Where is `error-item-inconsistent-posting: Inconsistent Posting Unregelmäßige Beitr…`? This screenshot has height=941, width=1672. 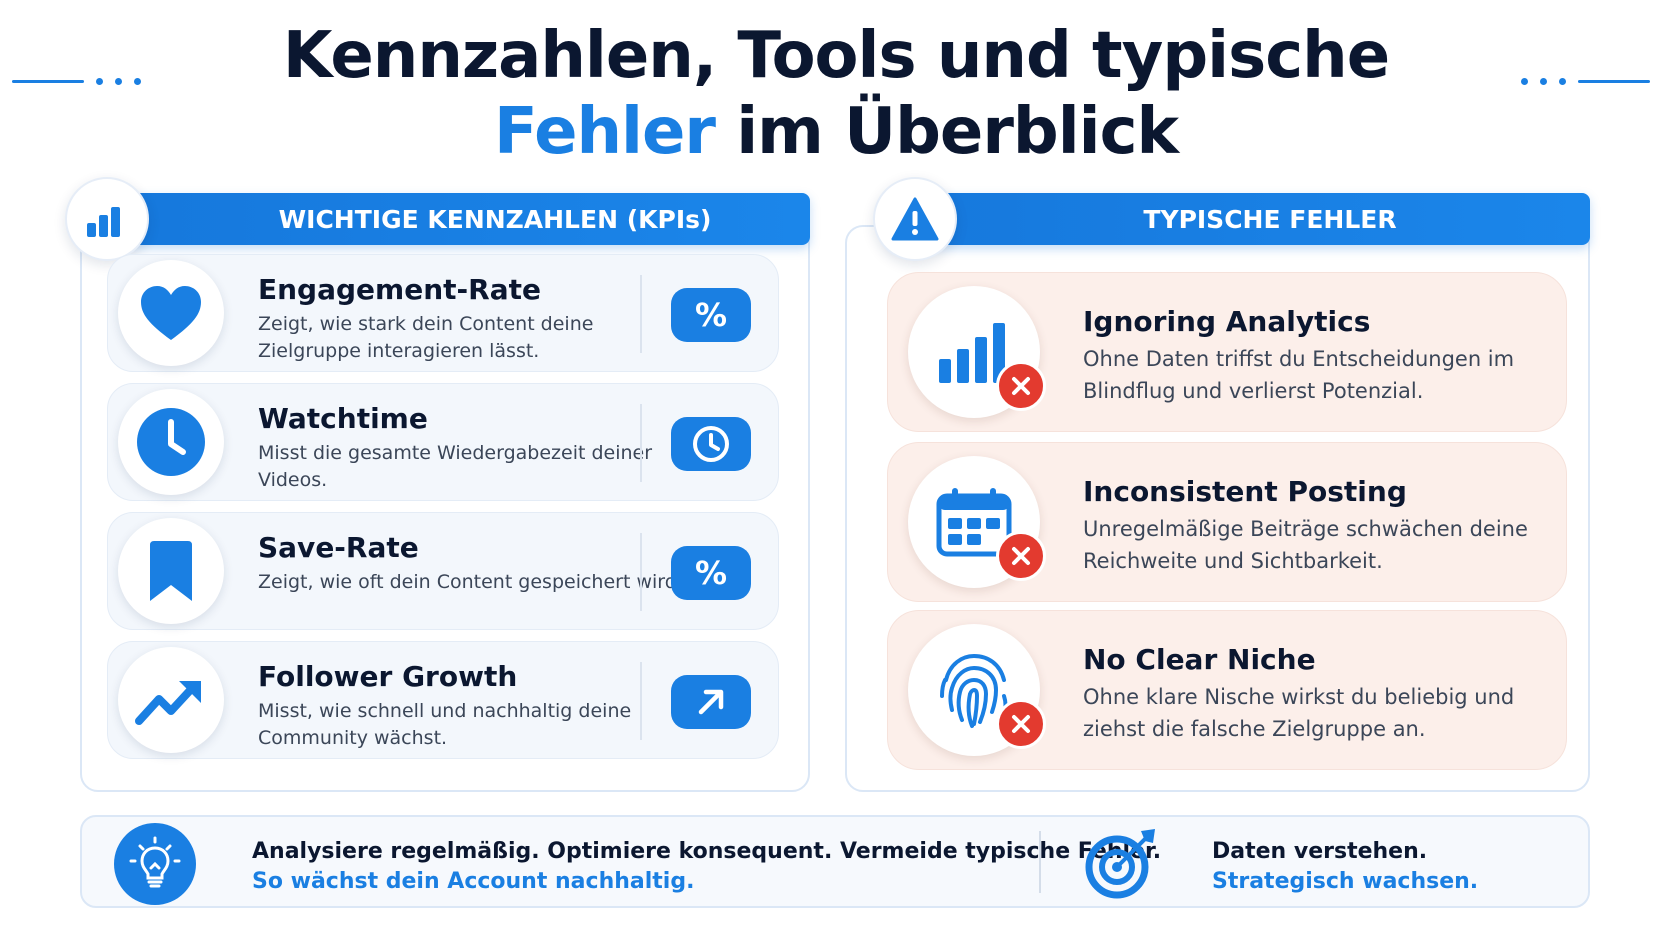 error-item-inconsistent-posting: Inconsistent Posting Unregelmäßige Beitr… is located at coordinates (1227, 522).